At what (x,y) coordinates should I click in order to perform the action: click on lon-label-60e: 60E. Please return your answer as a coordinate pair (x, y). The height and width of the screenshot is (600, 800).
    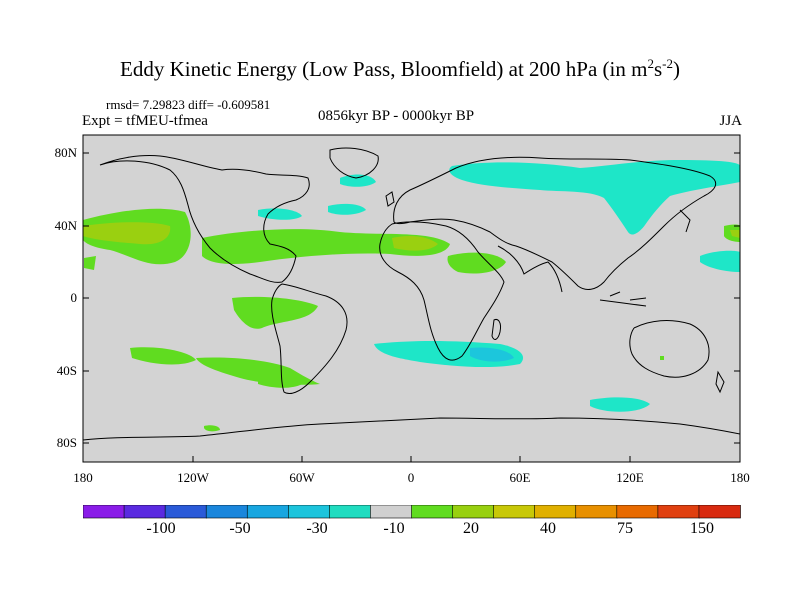
    Looking at the image, I should click on (520, 477).